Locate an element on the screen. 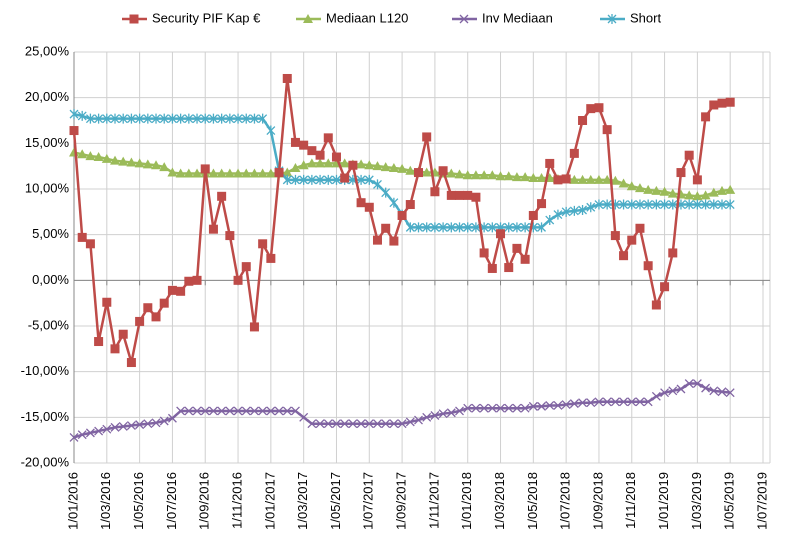 The width and height of the screenshot is (790, 554). x-tick-label: 1/03/2016 is located at coordinates (105, 501).